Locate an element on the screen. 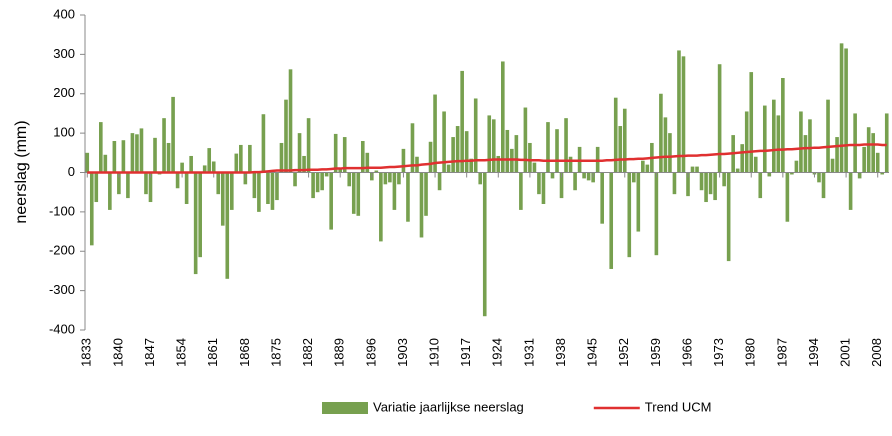 The height and width of the screenshot is (436, 892). x-tick-label: 1924 is located at coordinates (497, 352).